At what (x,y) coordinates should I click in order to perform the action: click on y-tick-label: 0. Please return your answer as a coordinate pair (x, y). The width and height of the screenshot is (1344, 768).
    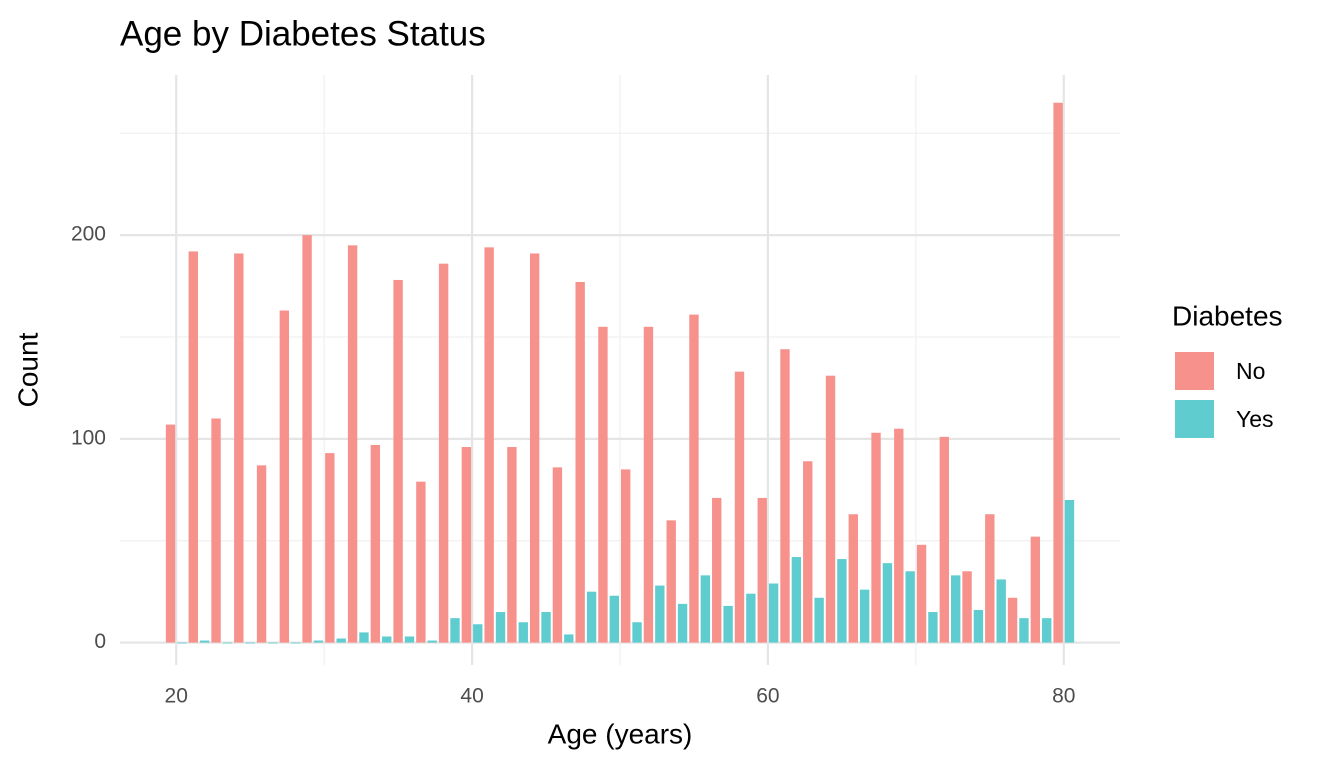
    Looking at the image, I should click on (100, 641).